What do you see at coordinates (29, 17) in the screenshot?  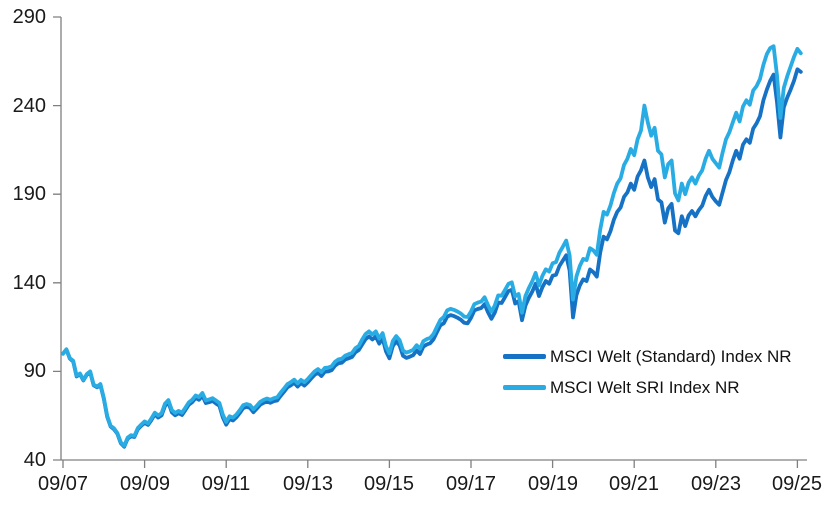 I see `y-tick-label: 290` at bounding box center [29, 17].